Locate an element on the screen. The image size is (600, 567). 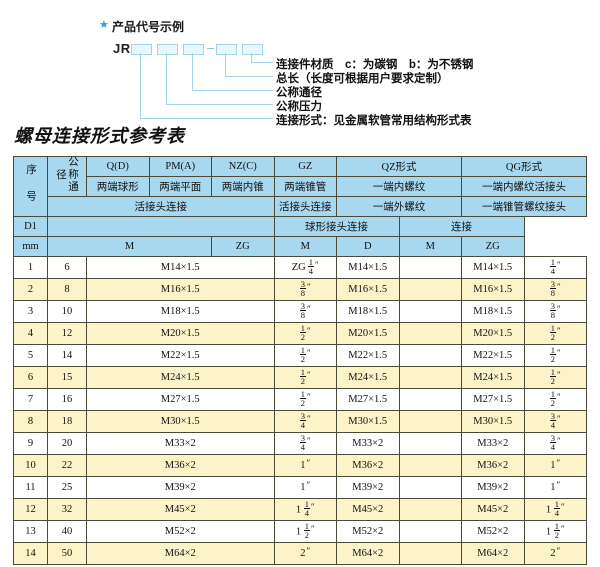
header-type-desc-3: 两端锥管 is located at coordinates (305, 186).